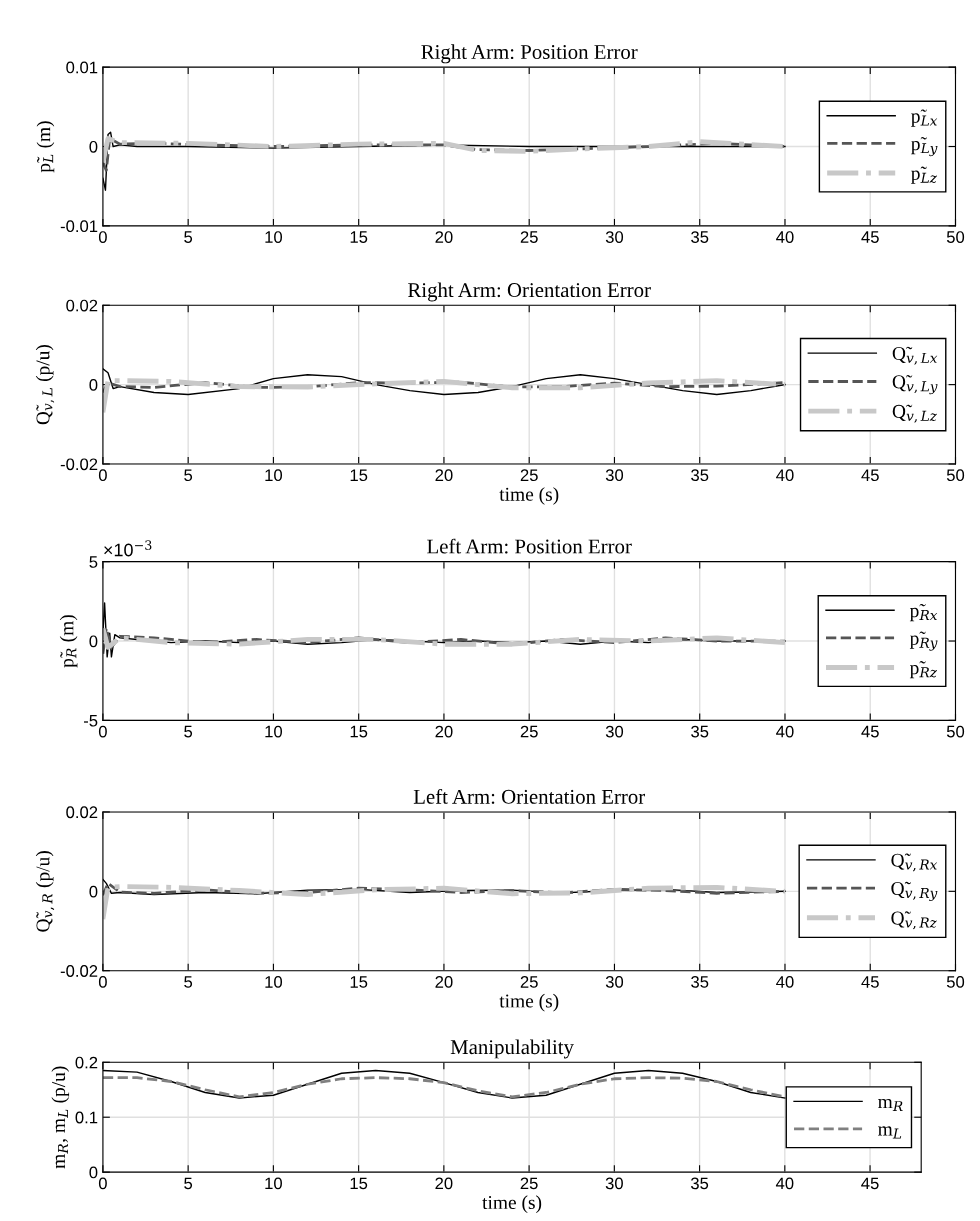 Image resolution: width=980 pixels, height=1221 pixels. Describe the element at coordinates (915, 413) in the screenshot. I see `legend-label: Q̃$_{v,Lz}$` at that location.